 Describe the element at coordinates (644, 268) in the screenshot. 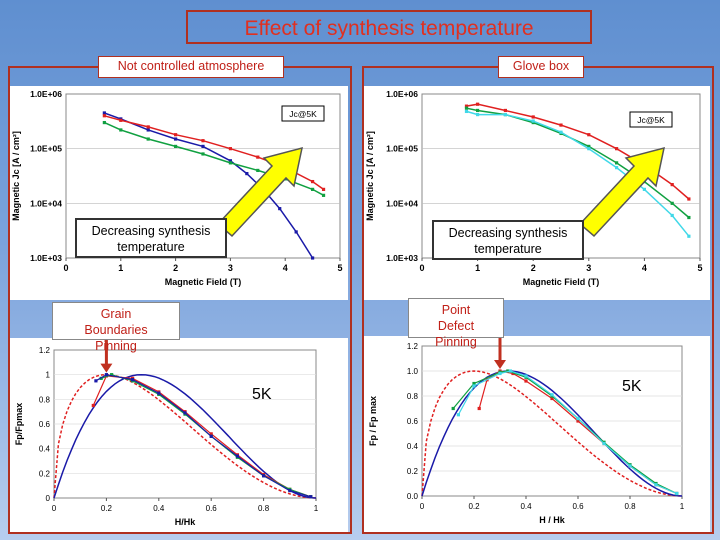

I see `x-tick-label: 4` at that location.